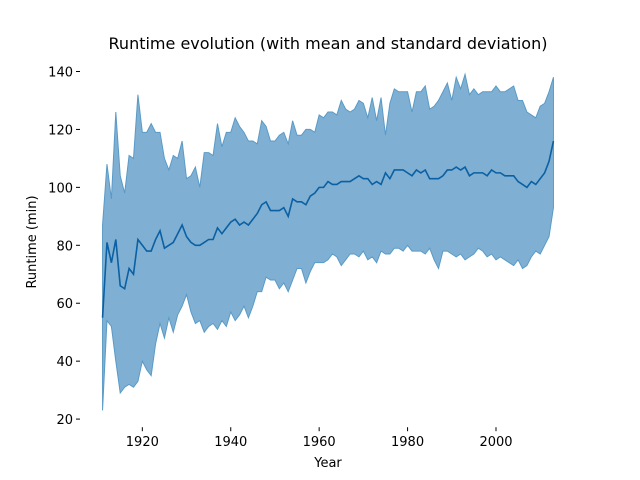  What do you see at coordinates (32, 241) in the screenshot?
I see `y-axis-label: Runtime (min)` at bounding box center [32, 241].